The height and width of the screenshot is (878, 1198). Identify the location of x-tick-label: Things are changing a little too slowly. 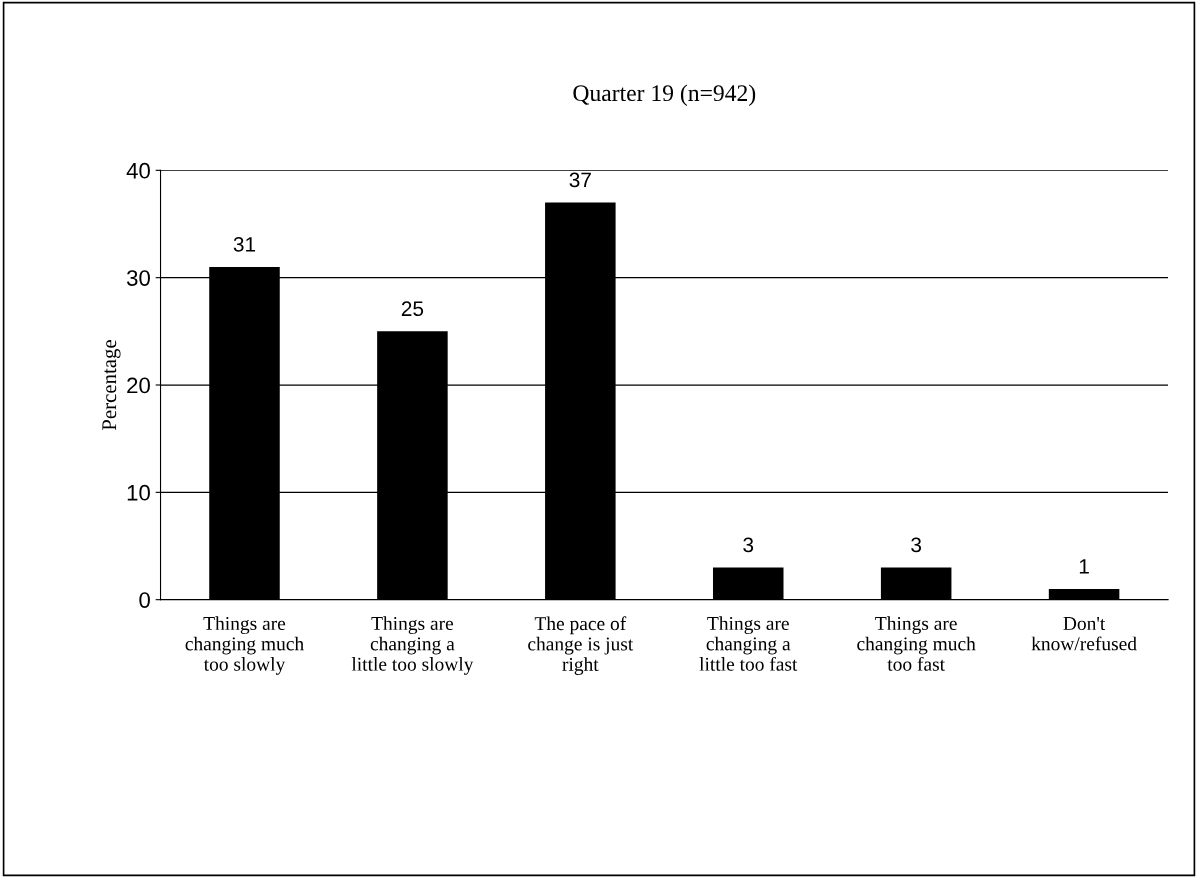
(412, 645).